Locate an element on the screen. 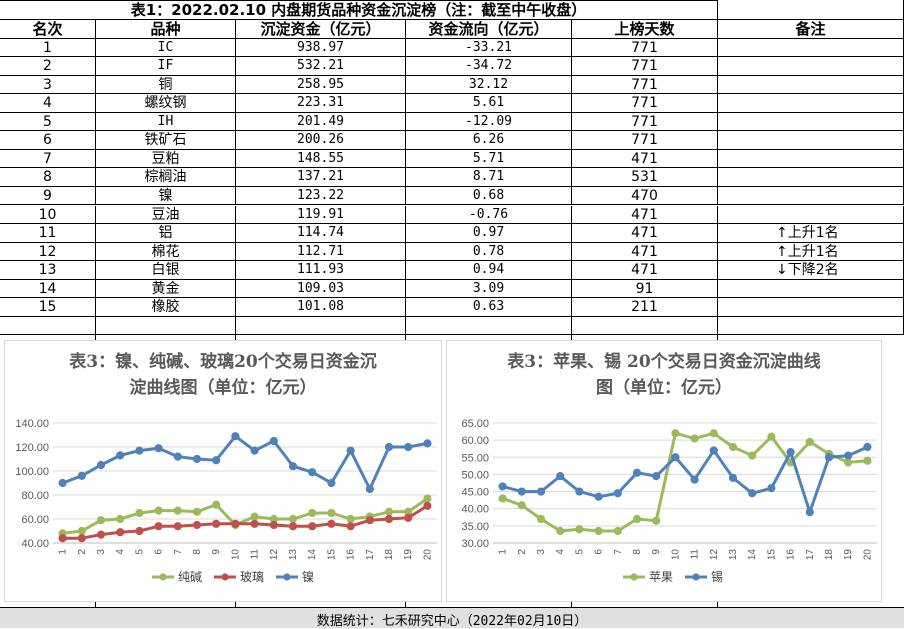 This screenshot has width=904, height=629. cell-flow: 0.78 is located at coordinates (489, 252).